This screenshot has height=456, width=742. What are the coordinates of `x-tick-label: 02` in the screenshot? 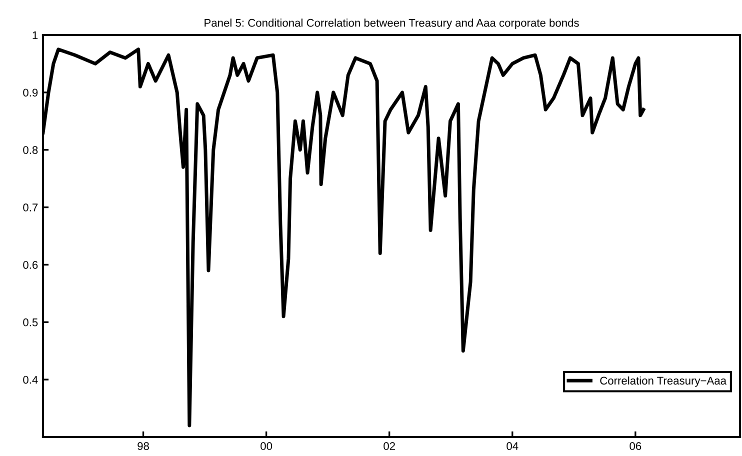 It's located at (389, 446).